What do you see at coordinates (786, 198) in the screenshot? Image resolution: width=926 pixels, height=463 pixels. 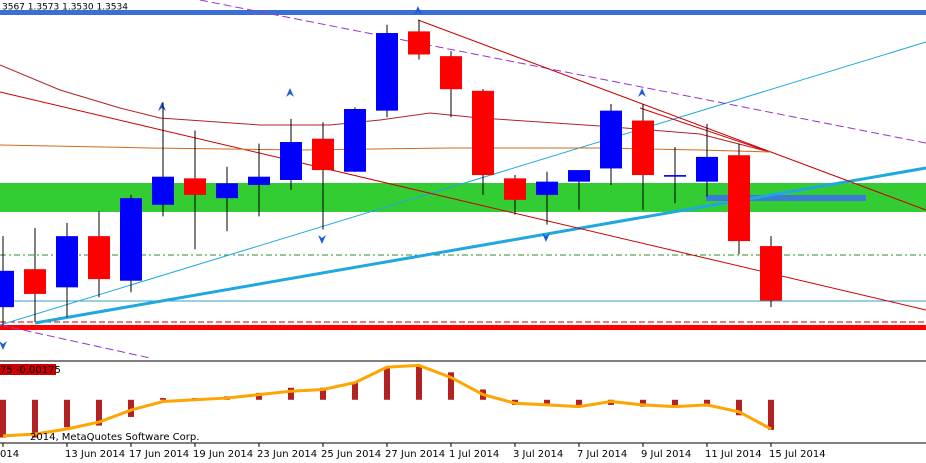 I see `level-segment` at bounding box center [786, 198].